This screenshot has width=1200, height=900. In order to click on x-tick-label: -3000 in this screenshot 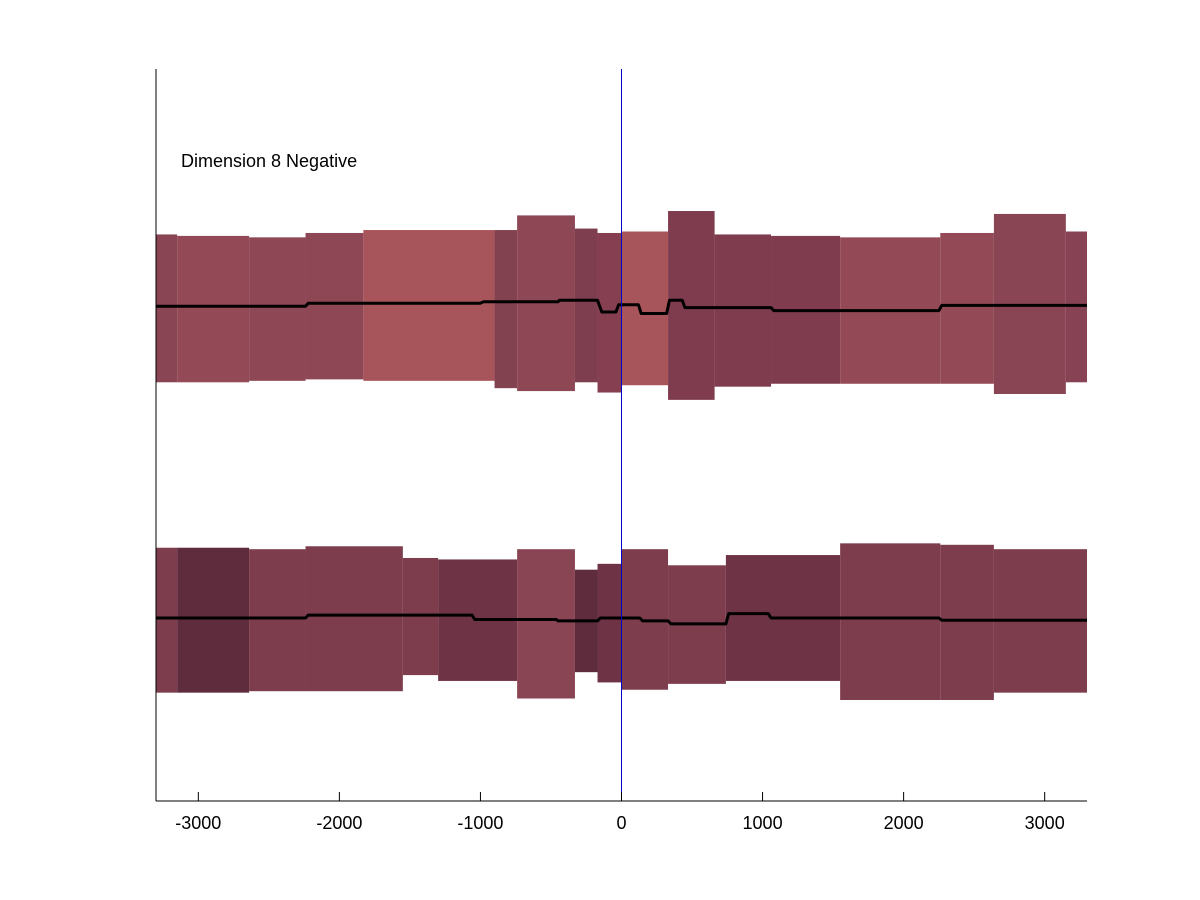, I will do `click(198, 823)`.